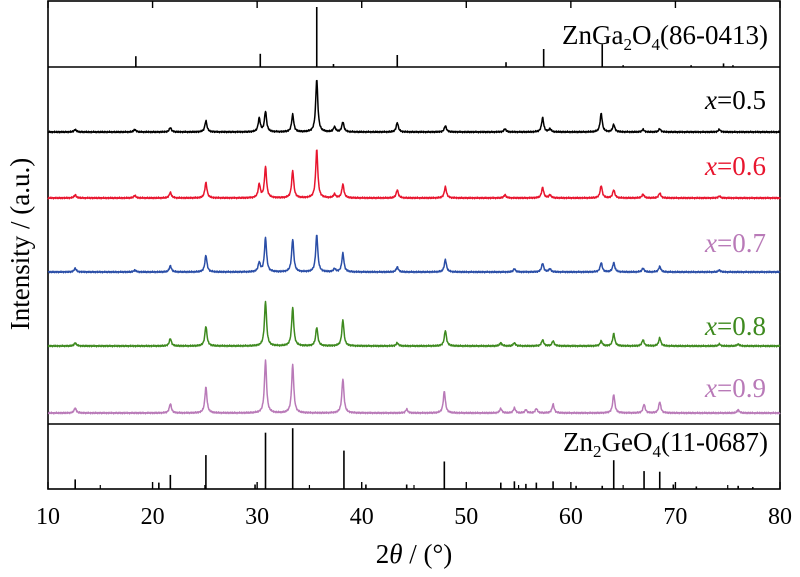 This screenshot has height=577, width=800. Describe the element at coordinates (257, 517) in the screenshot. I see `x-tick-label-2: 30` at that location.